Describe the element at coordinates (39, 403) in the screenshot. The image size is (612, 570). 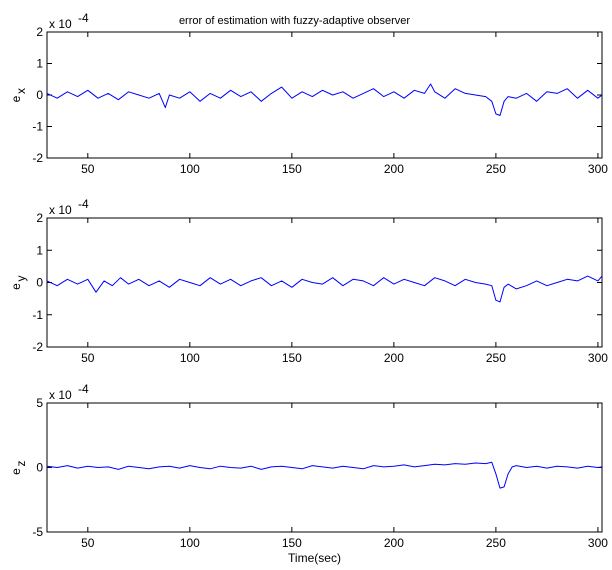
I see `y-tick-label: 5` at that location.